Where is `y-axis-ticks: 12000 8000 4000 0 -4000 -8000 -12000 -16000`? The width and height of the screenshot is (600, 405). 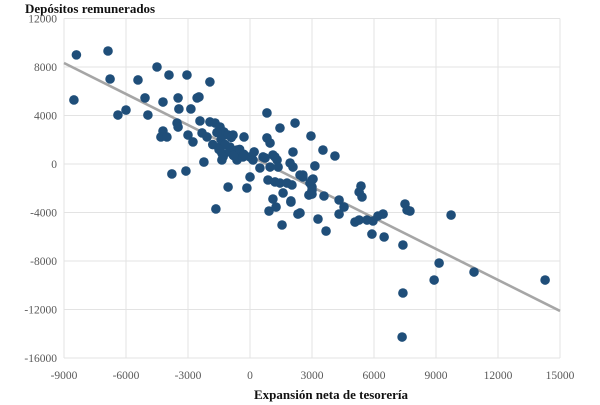
y-axis-ticks: 12000 8000 4000 0 -4000 -8000 -12000 -16000 is located at coordinates (40, 190).